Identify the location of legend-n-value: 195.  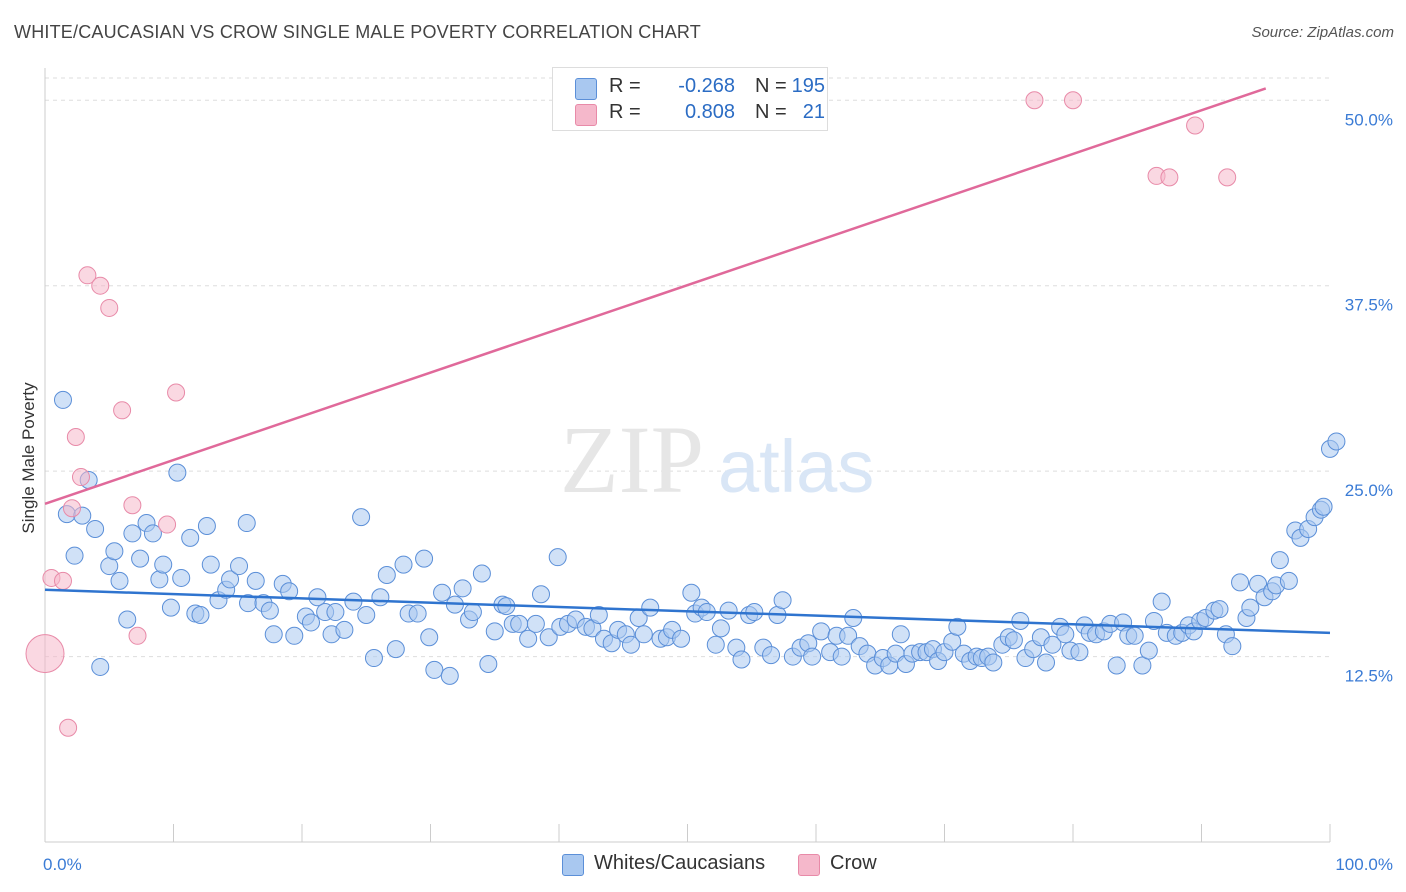
(808, 86).